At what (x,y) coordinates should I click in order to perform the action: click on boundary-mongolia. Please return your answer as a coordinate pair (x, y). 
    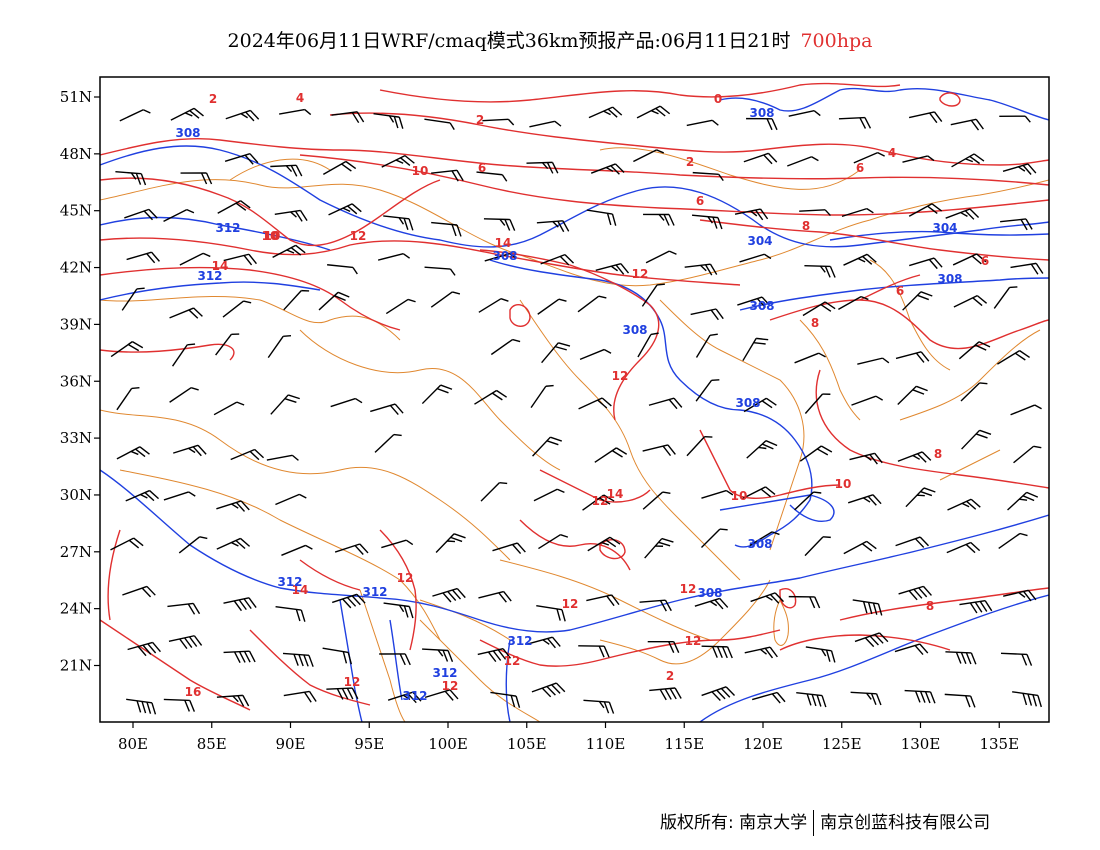
    Looking at the image, I should click on (545, 168).